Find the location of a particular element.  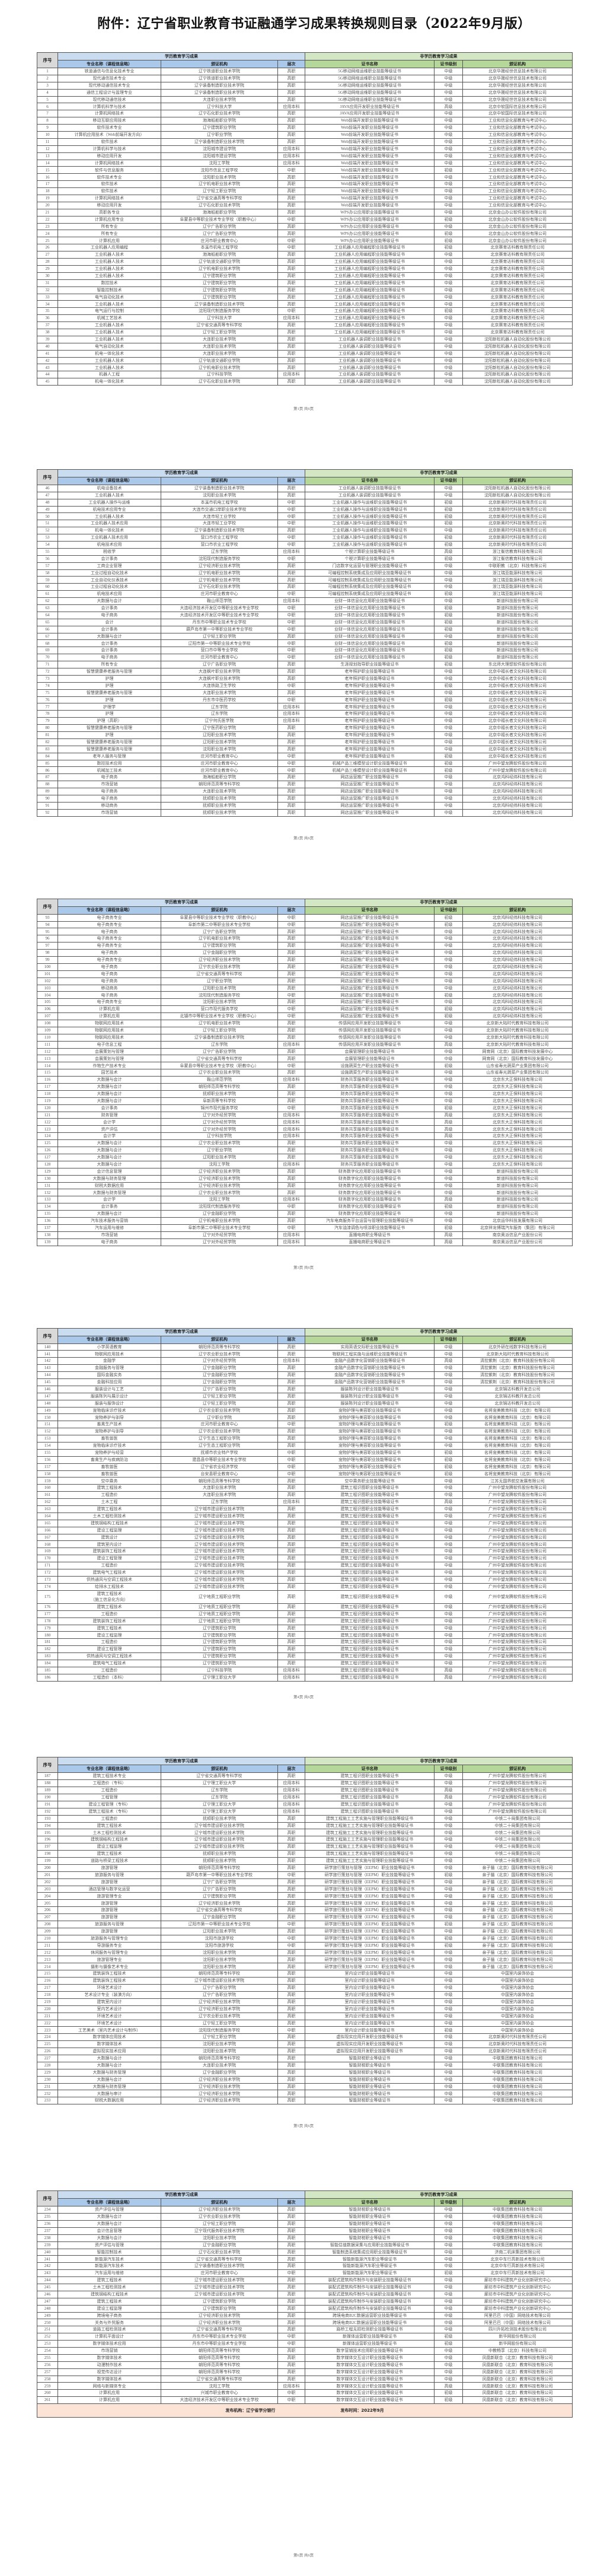

cert-name-cell: 传感网应用开发职业技能等级证书 is located at coordinates (370, 1037).